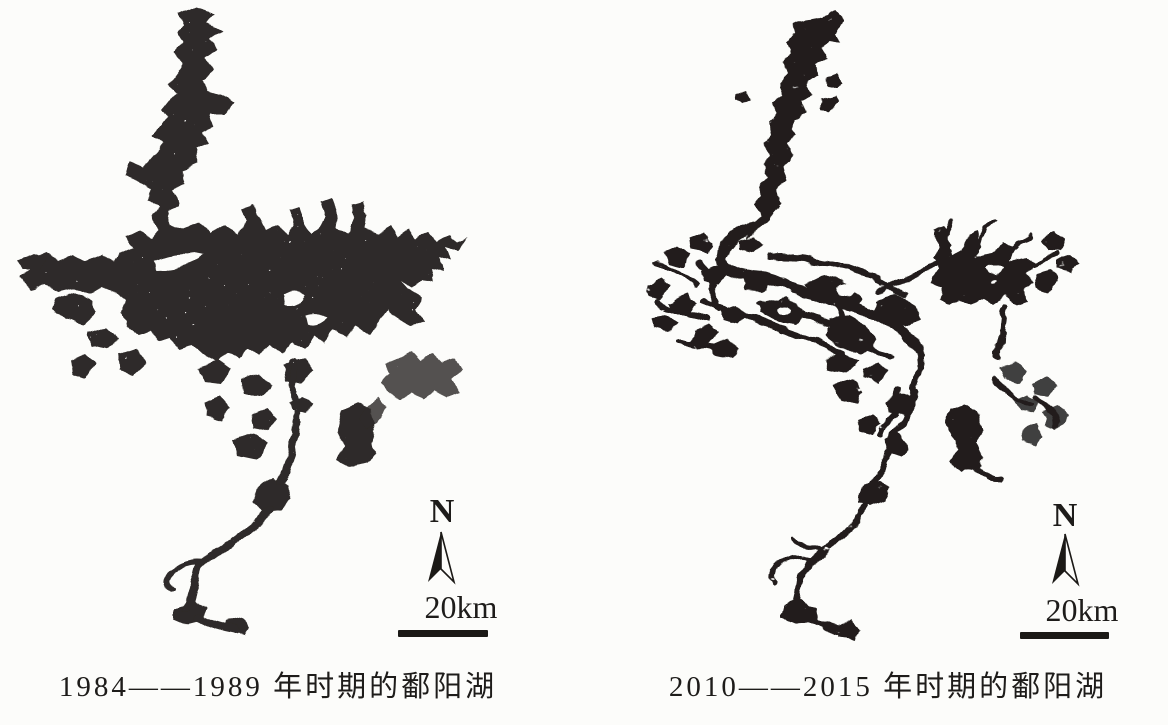 This screenshot has width=1168, height=725. Describe the element at coordinates (1066, 560) in the screenshot. I see `north-arrow-icon-right` at that location.